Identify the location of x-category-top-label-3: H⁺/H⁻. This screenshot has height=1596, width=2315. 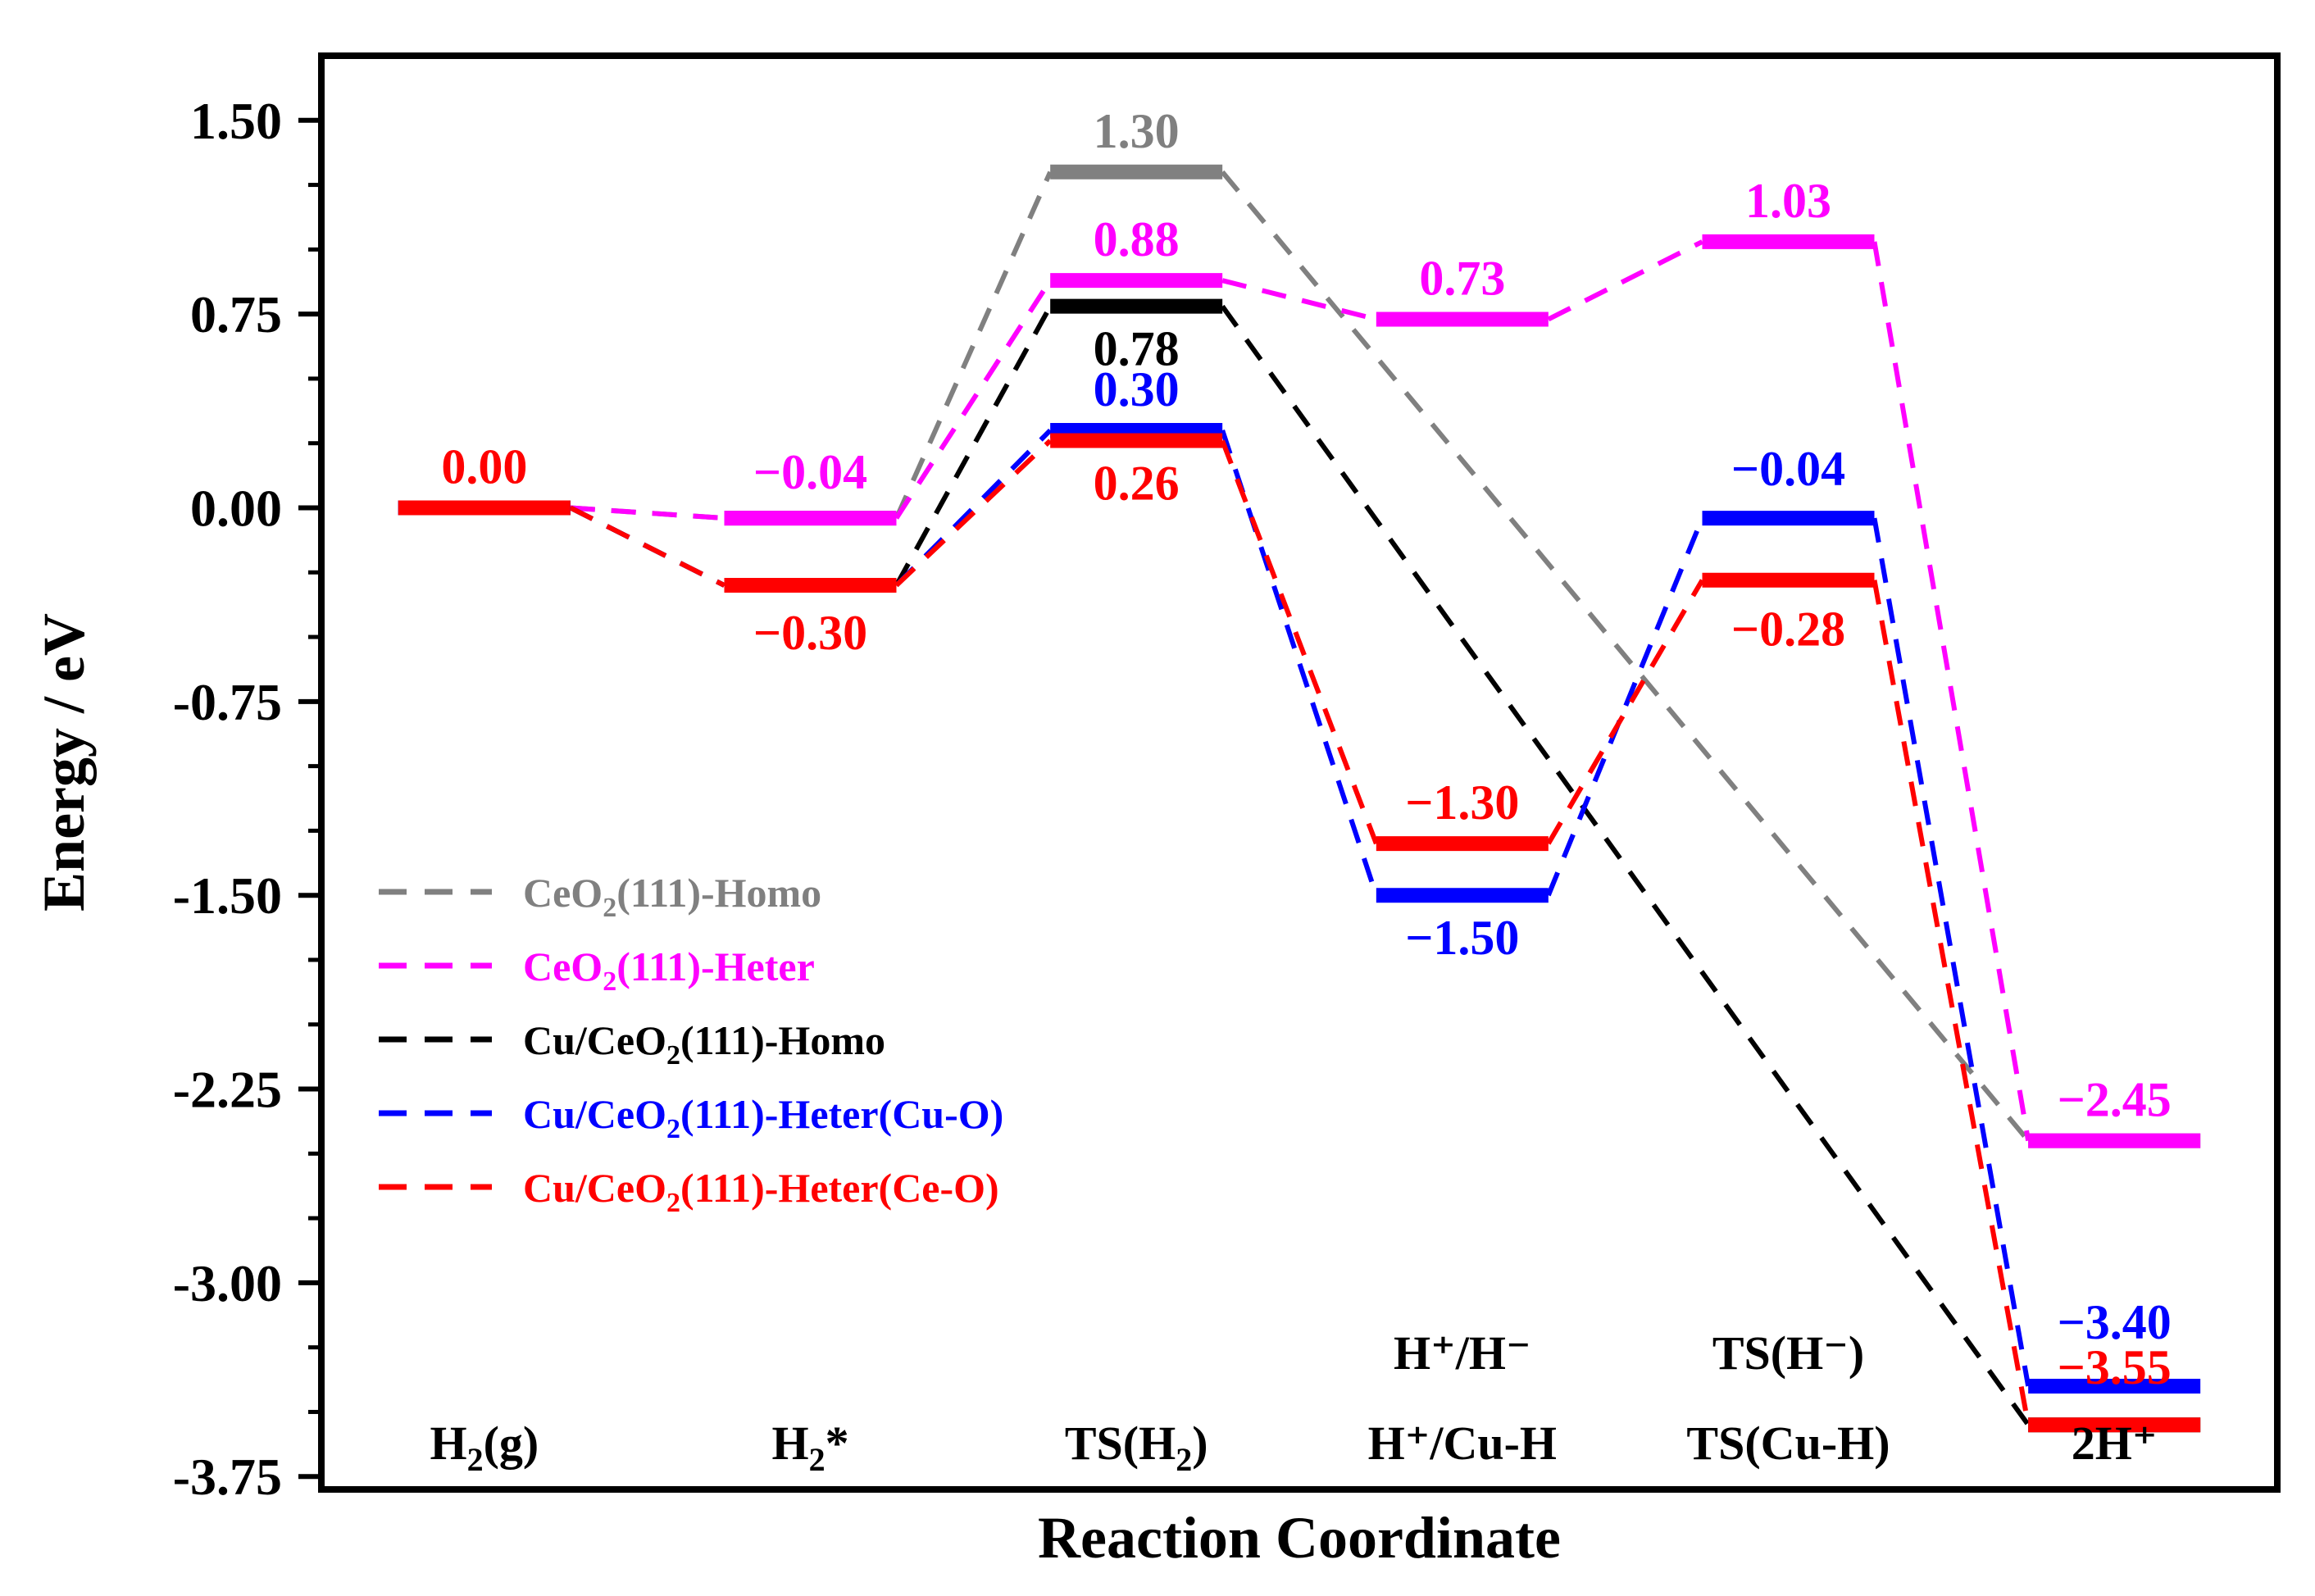
(1462, 1353).